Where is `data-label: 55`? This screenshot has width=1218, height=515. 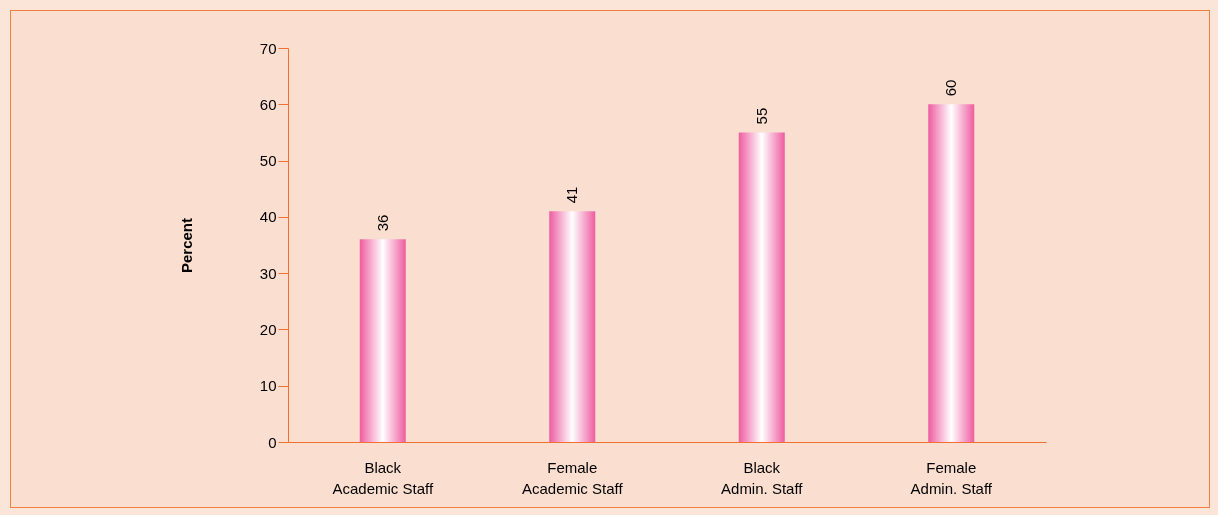
data-label: 55 is located at coordinates (761, 116).